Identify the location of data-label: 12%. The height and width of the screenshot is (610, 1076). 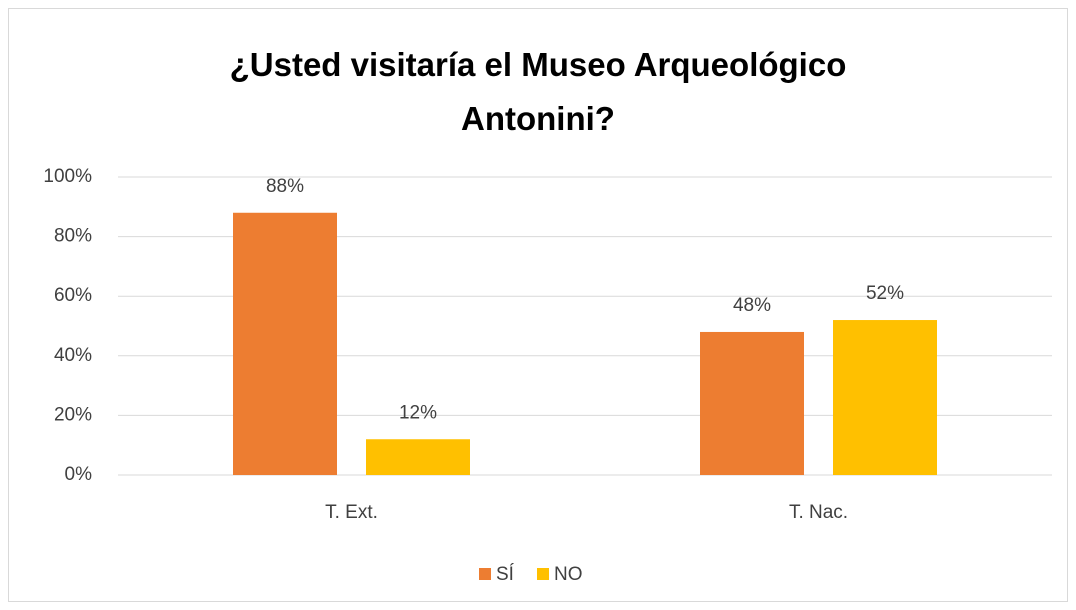
(418, 412).